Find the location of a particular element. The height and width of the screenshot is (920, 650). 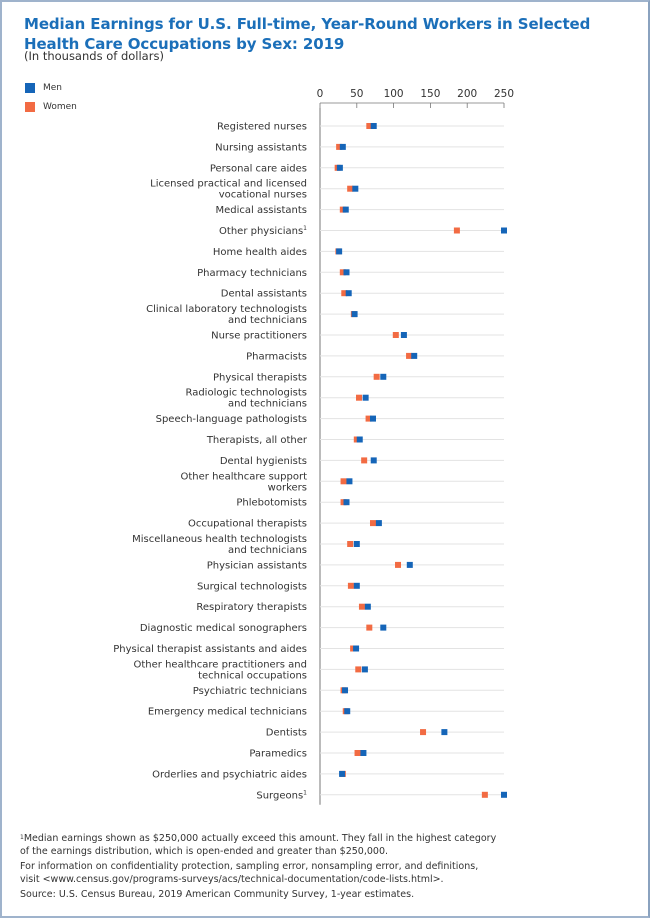

row-label: Speech-language pathologists is located at coordinates (231, 419).